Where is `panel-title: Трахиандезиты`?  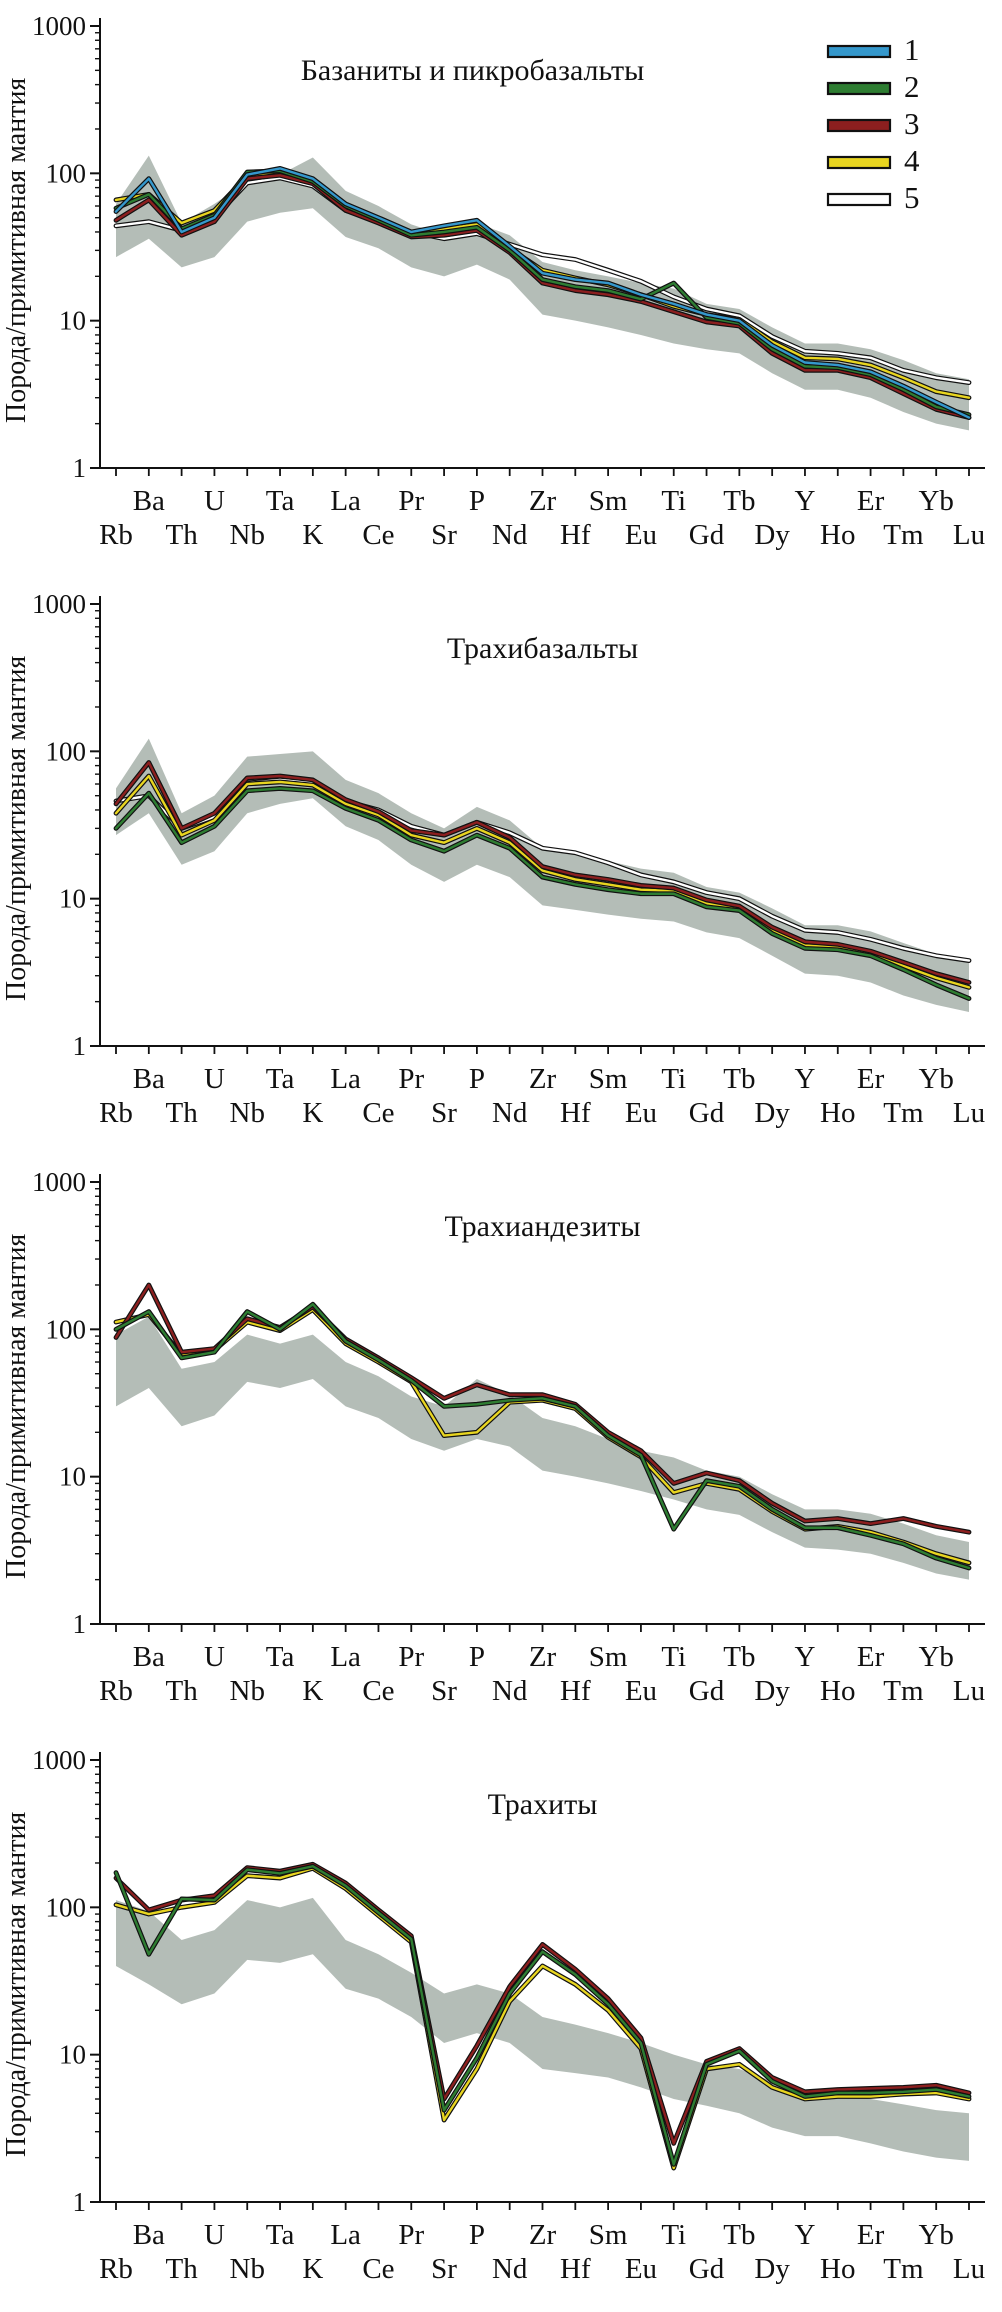
panel-title: Трахиандезиты is located at coordinates (542, 1226).